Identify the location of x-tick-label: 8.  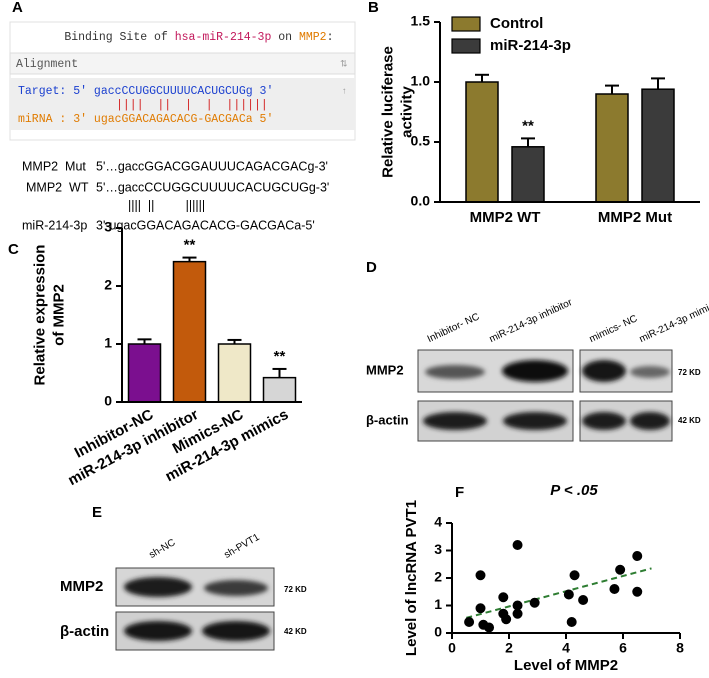
(680, 648).